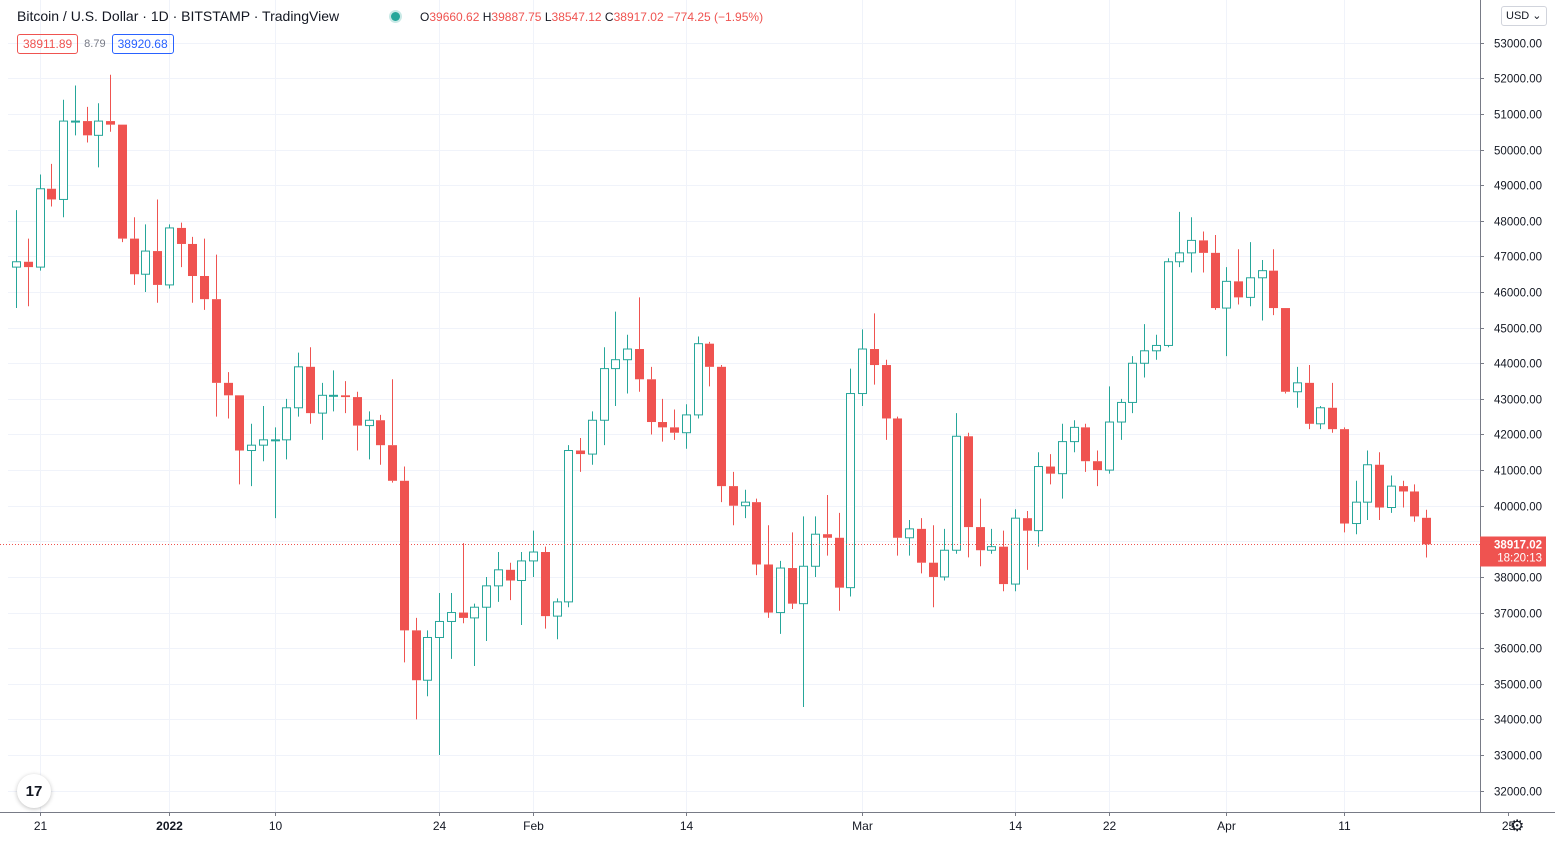  Describe the element at coordinates (777, 822) in the screenshot. I see `time-axis: 21 2022 10 24 Feb 14 Mar 14 22 Apr 11 25` at that location.